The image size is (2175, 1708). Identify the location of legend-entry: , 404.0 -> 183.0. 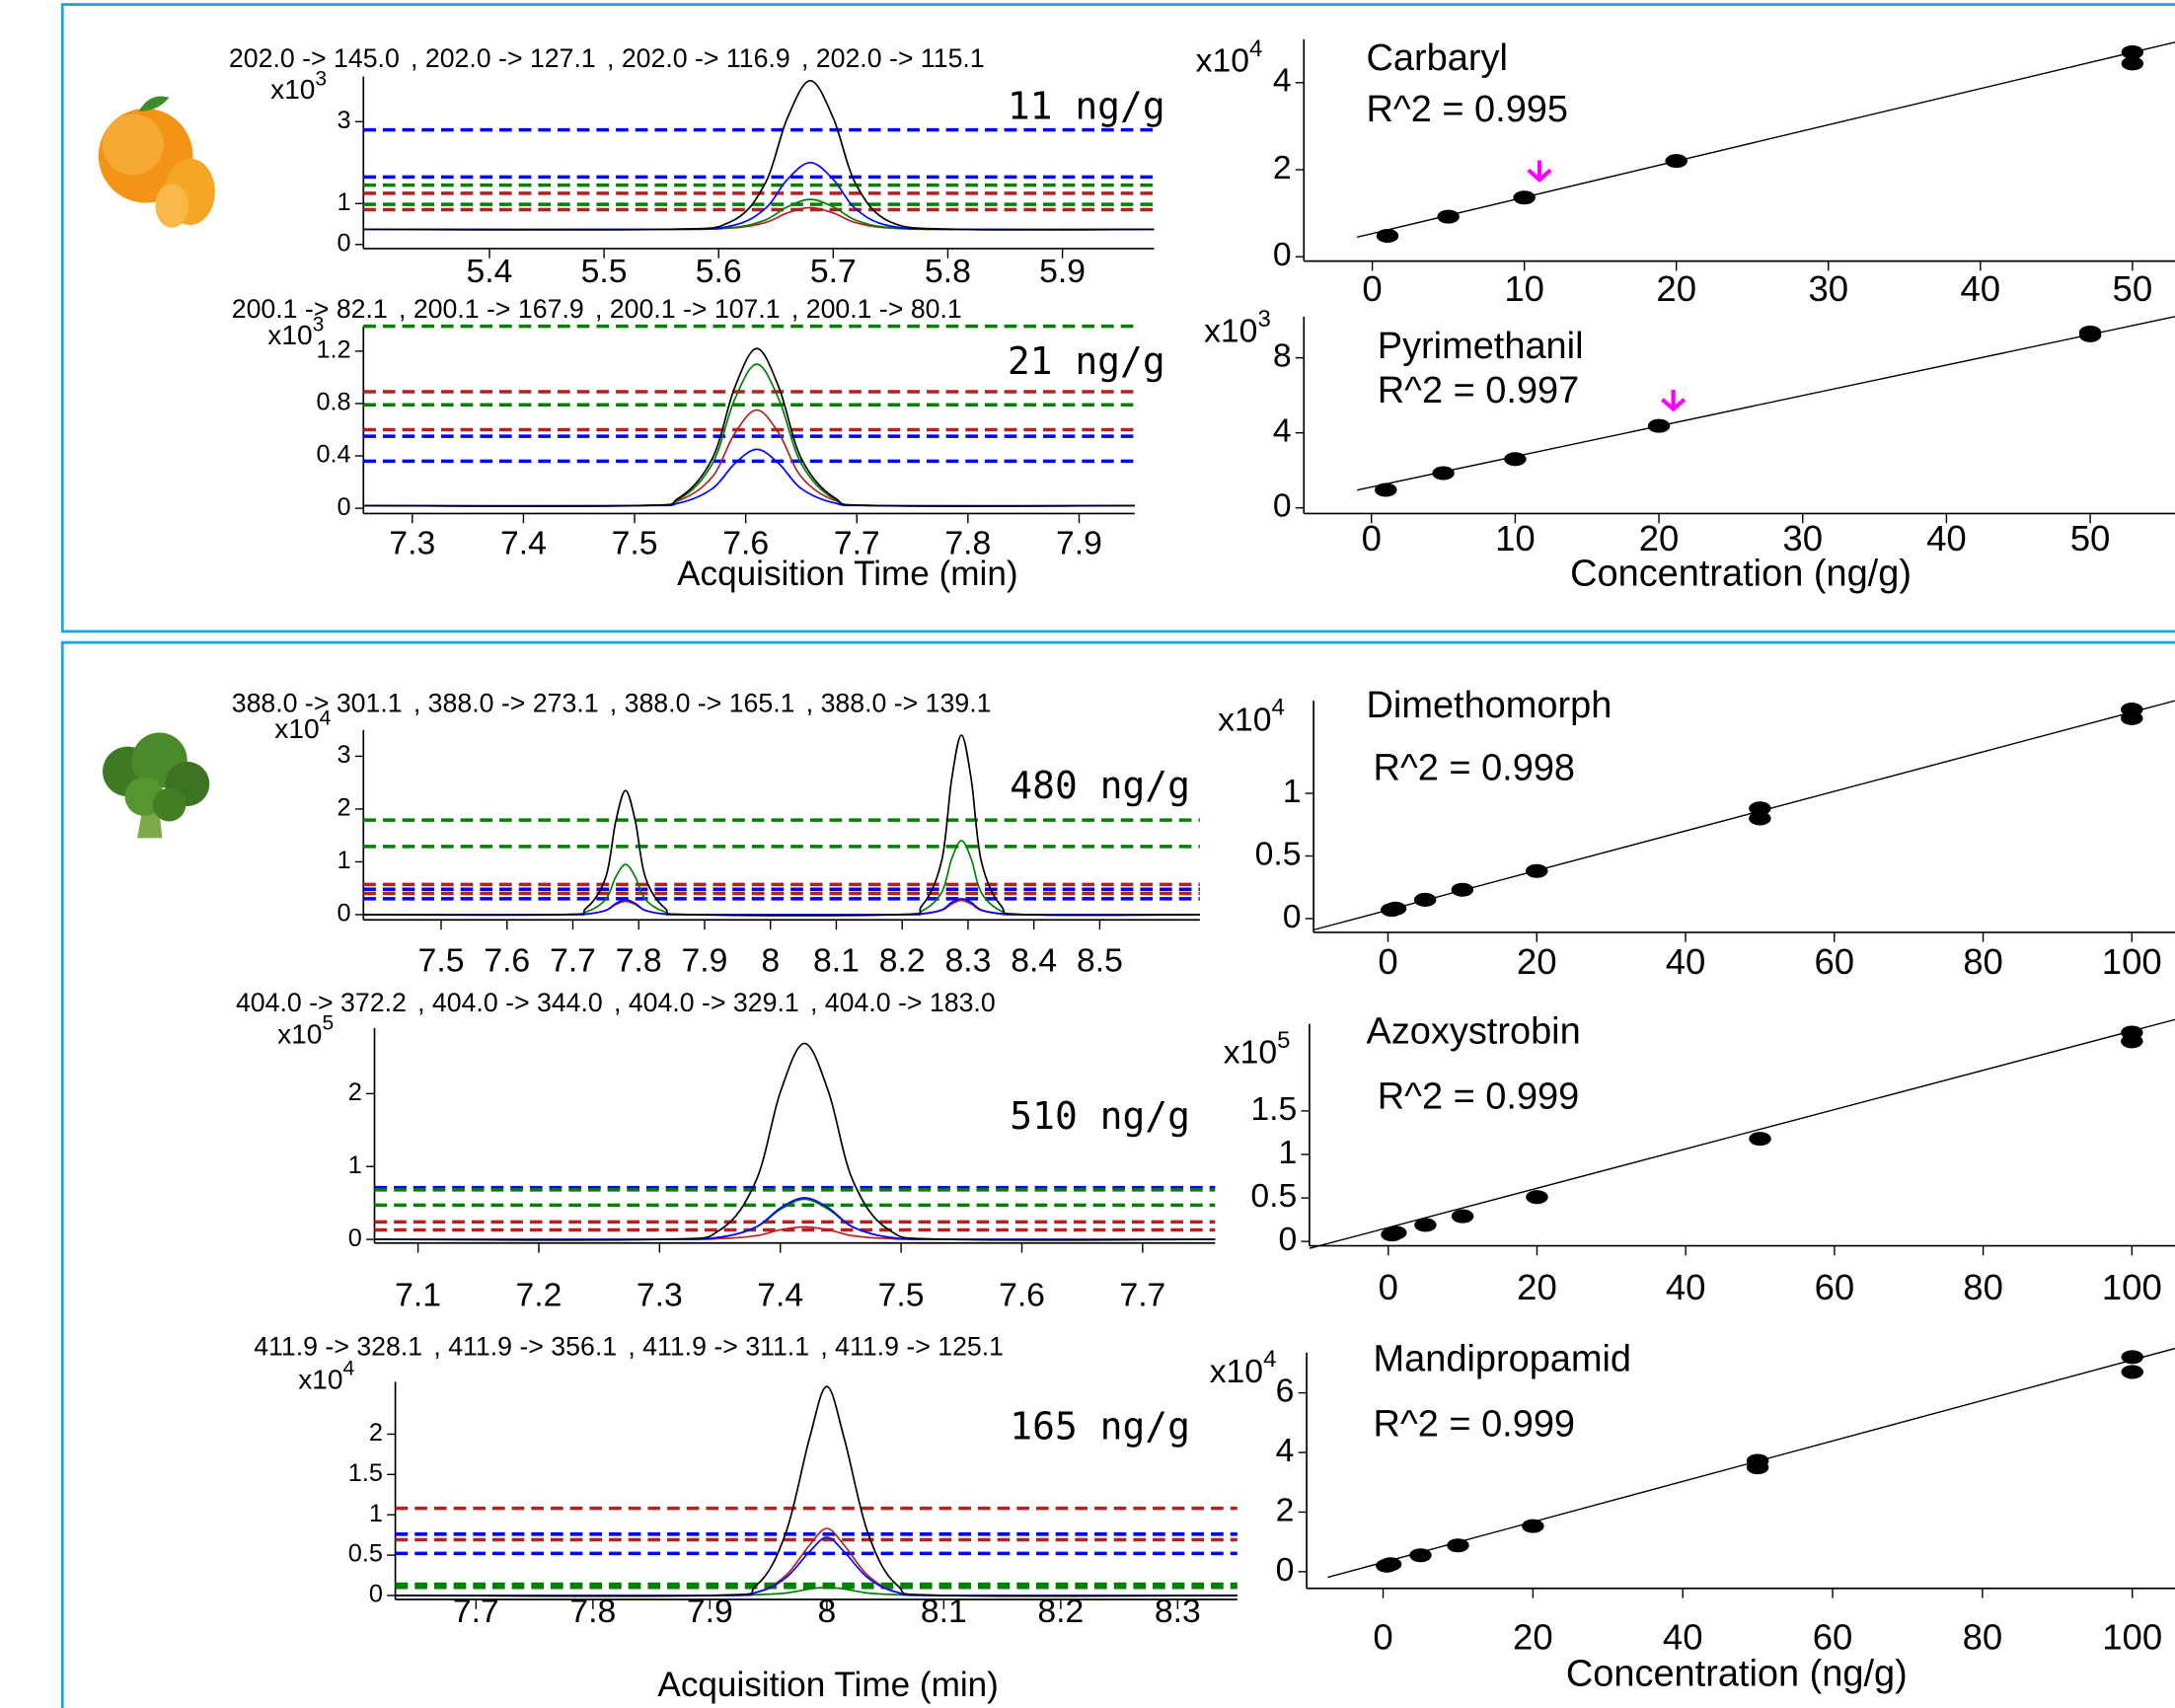
(903, 1002).